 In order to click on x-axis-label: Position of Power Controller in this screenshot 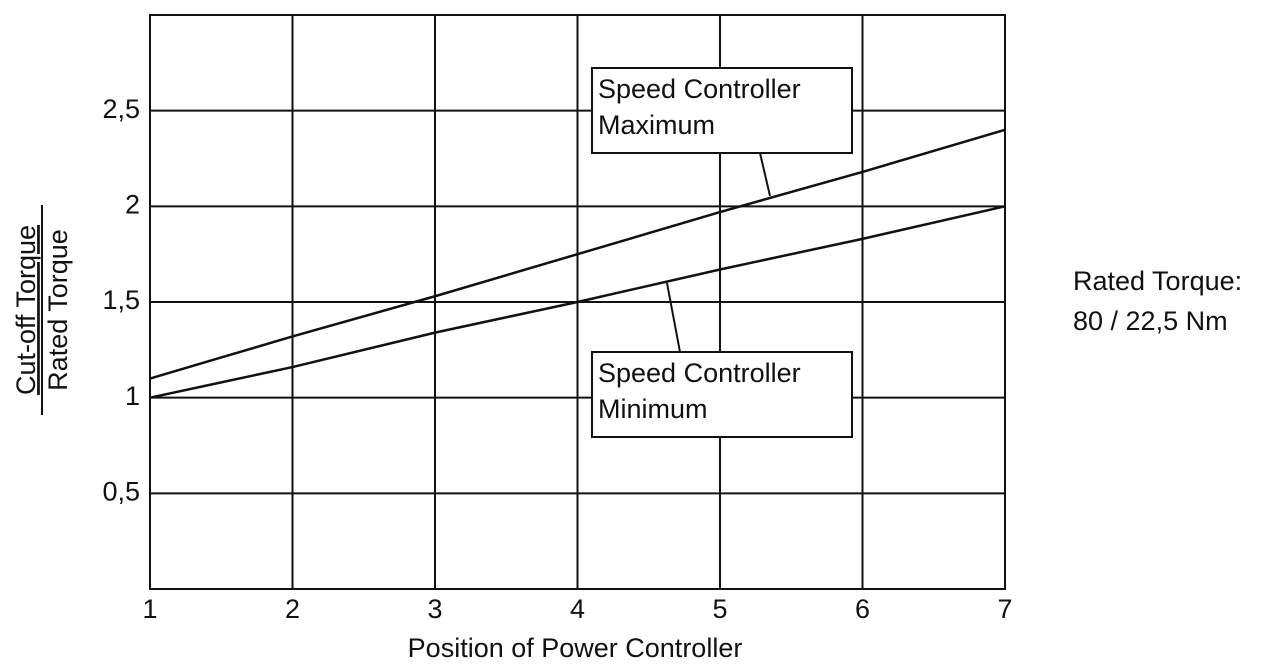, I will do `click(575, 648)`.